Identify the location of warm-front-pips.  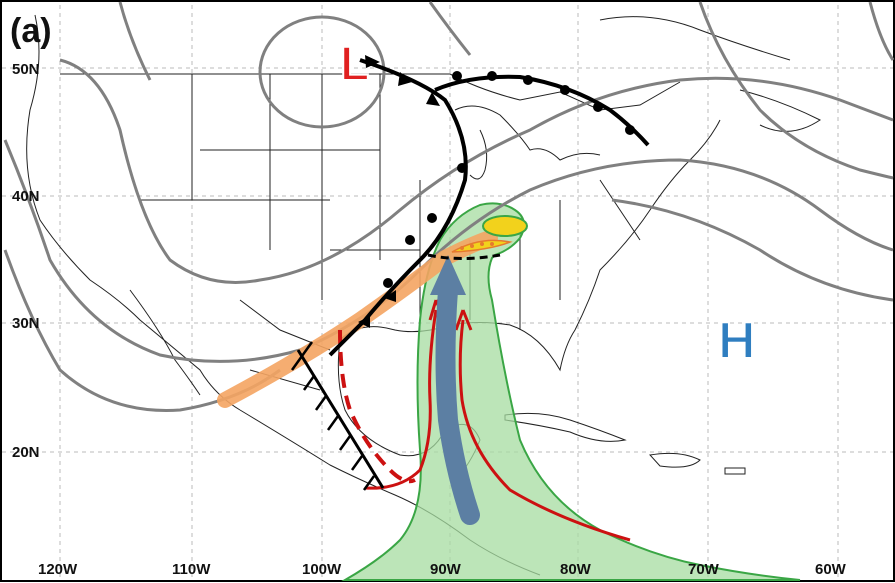
(543, 103).